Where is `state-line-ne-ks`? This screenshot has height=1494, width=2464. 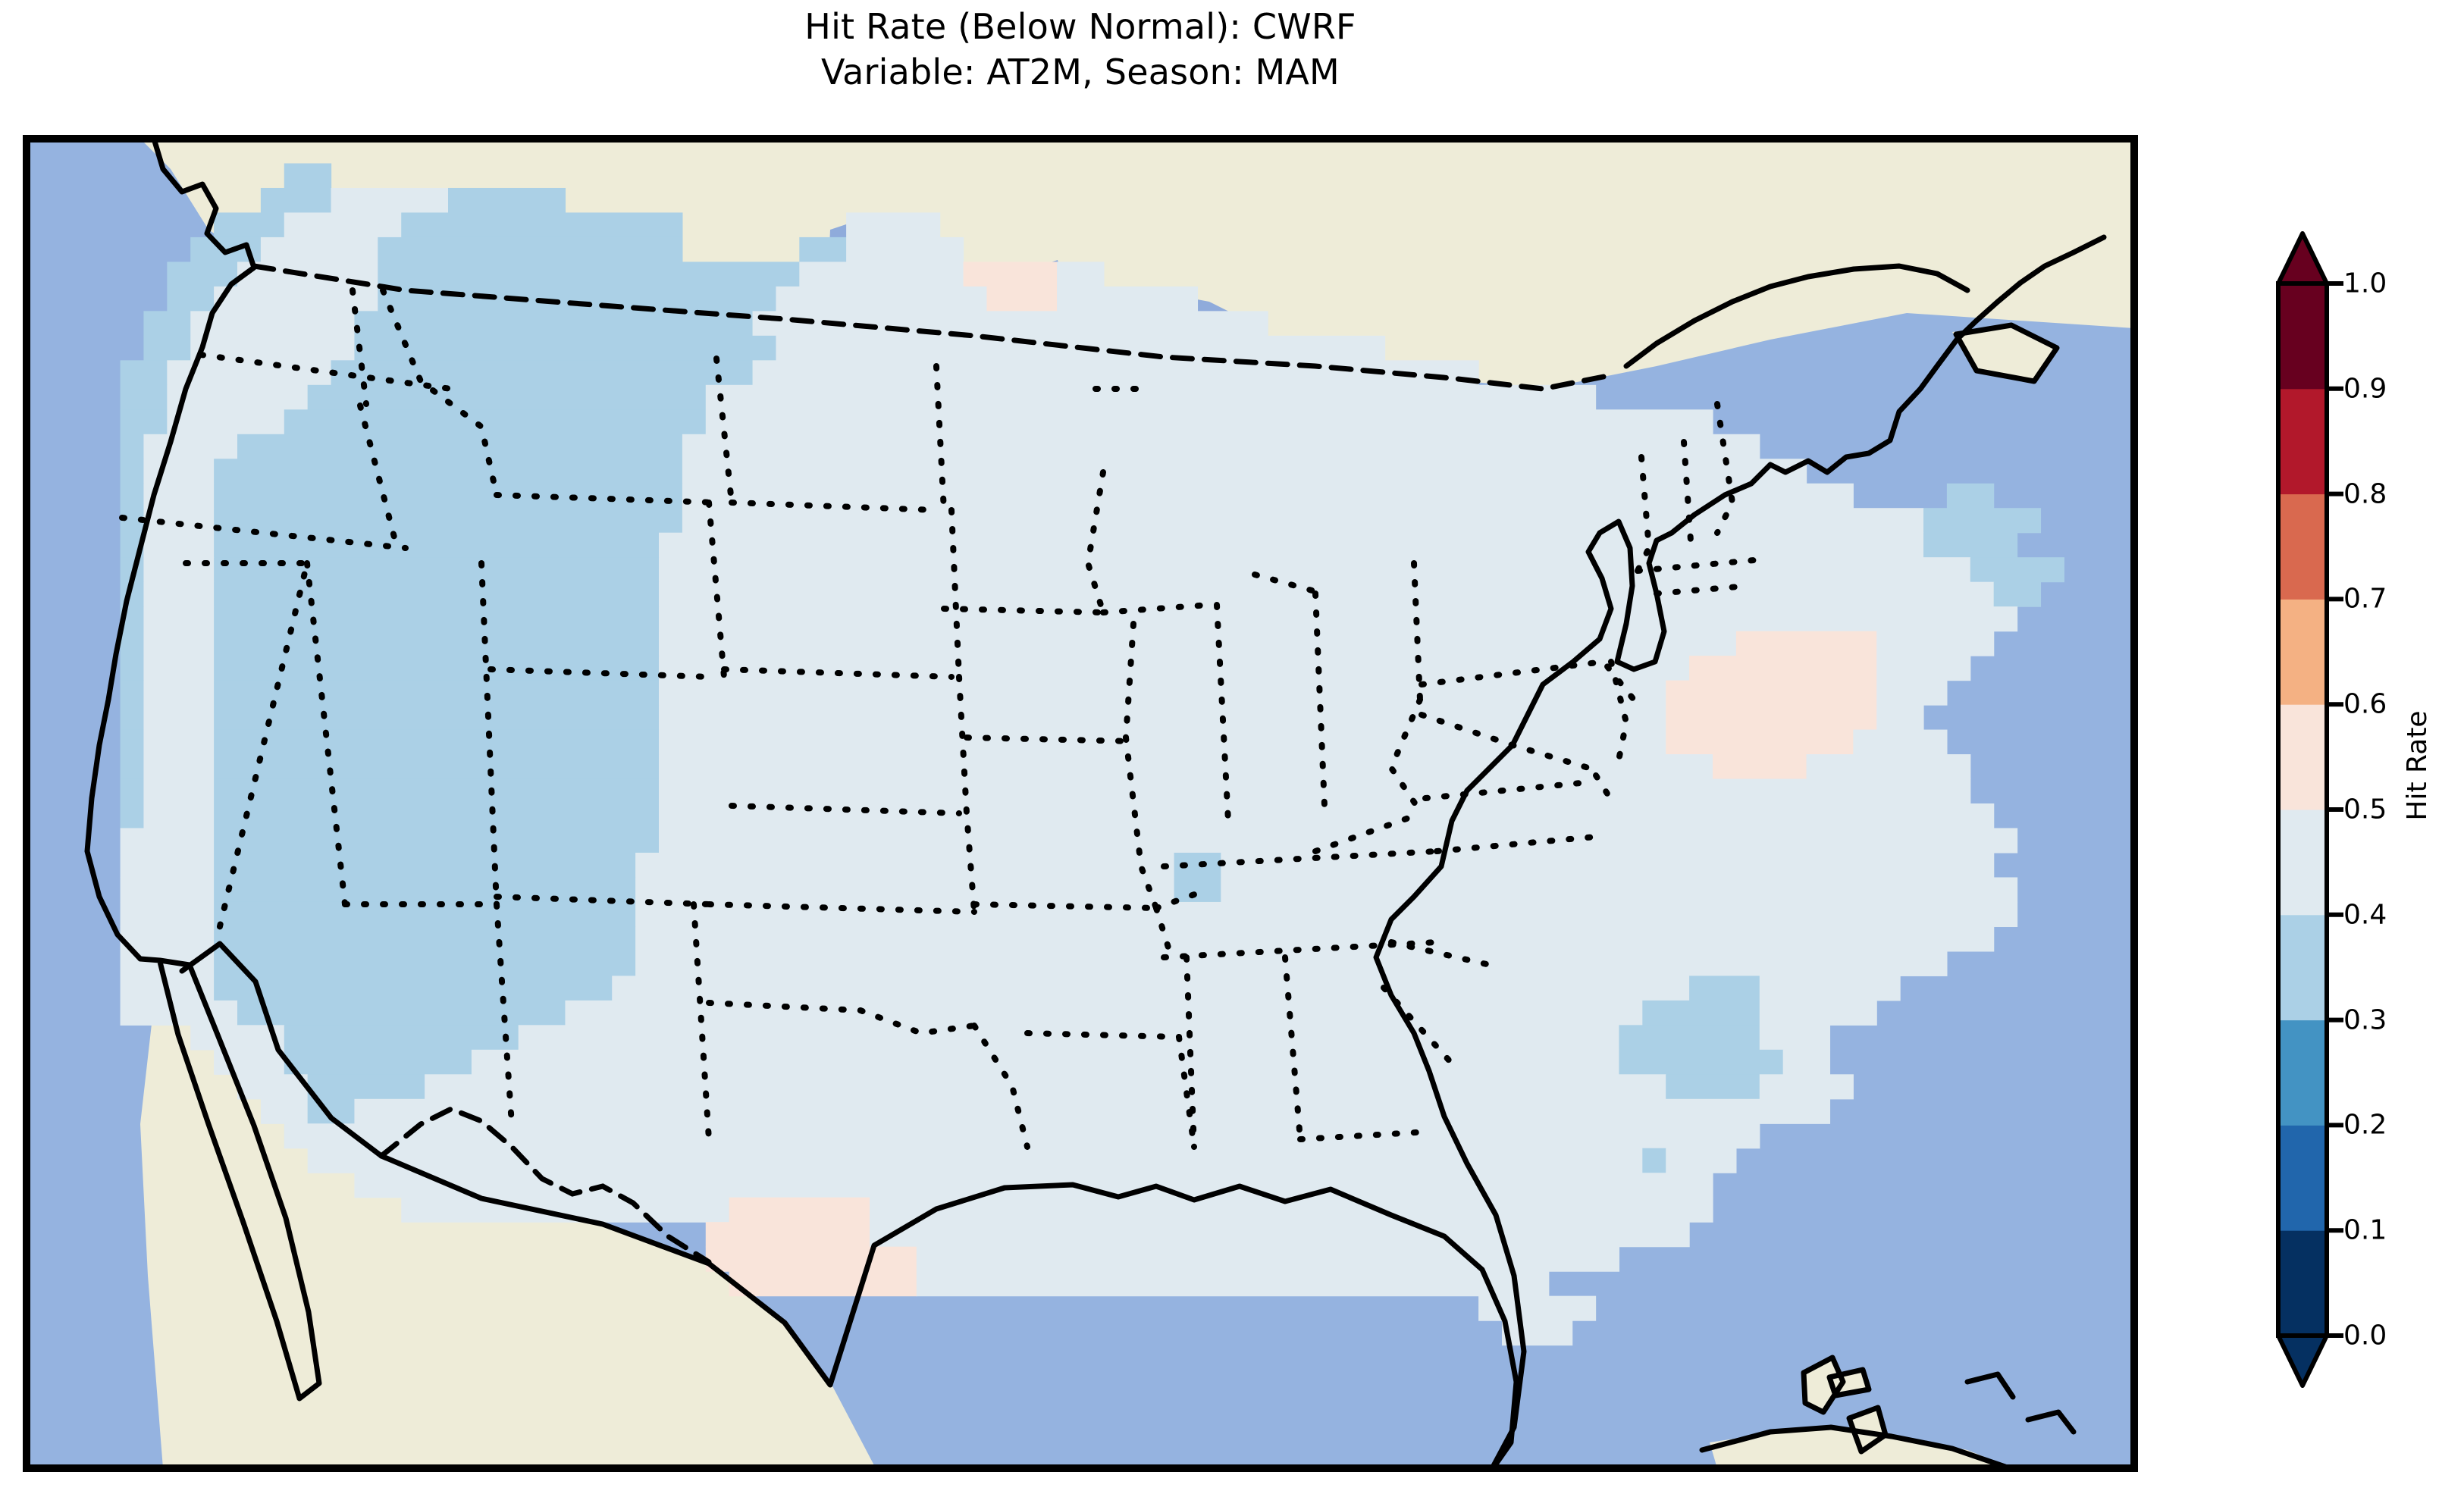 state-line-ne-ks is located at coordinates (845, 809).